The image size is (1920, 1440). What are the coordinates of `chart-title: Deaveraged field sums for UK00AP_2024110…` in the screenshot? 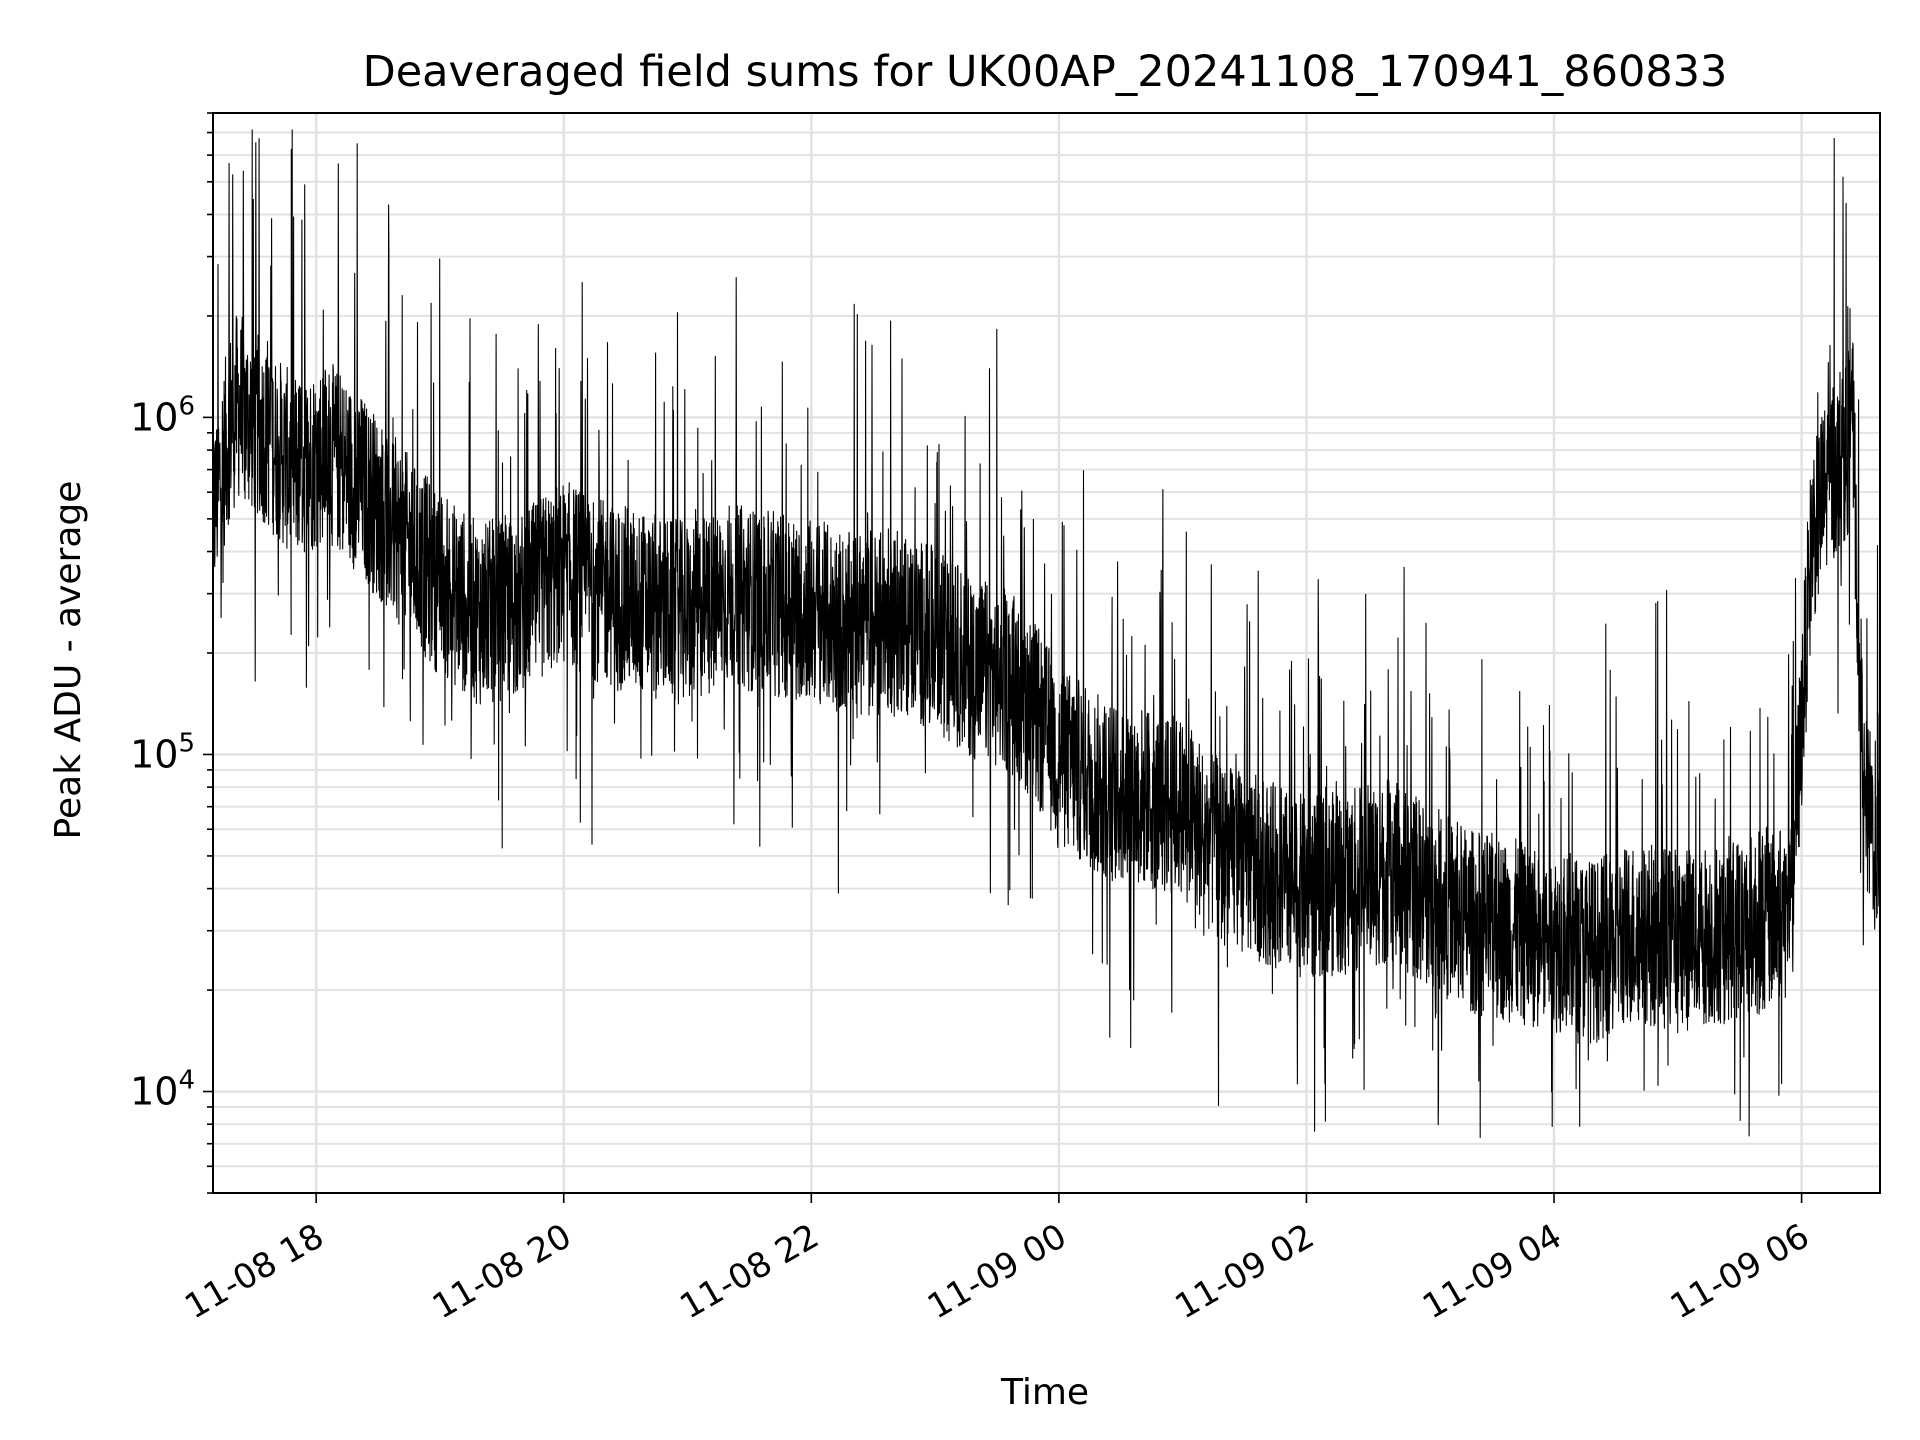 It's located at (1045, 72).